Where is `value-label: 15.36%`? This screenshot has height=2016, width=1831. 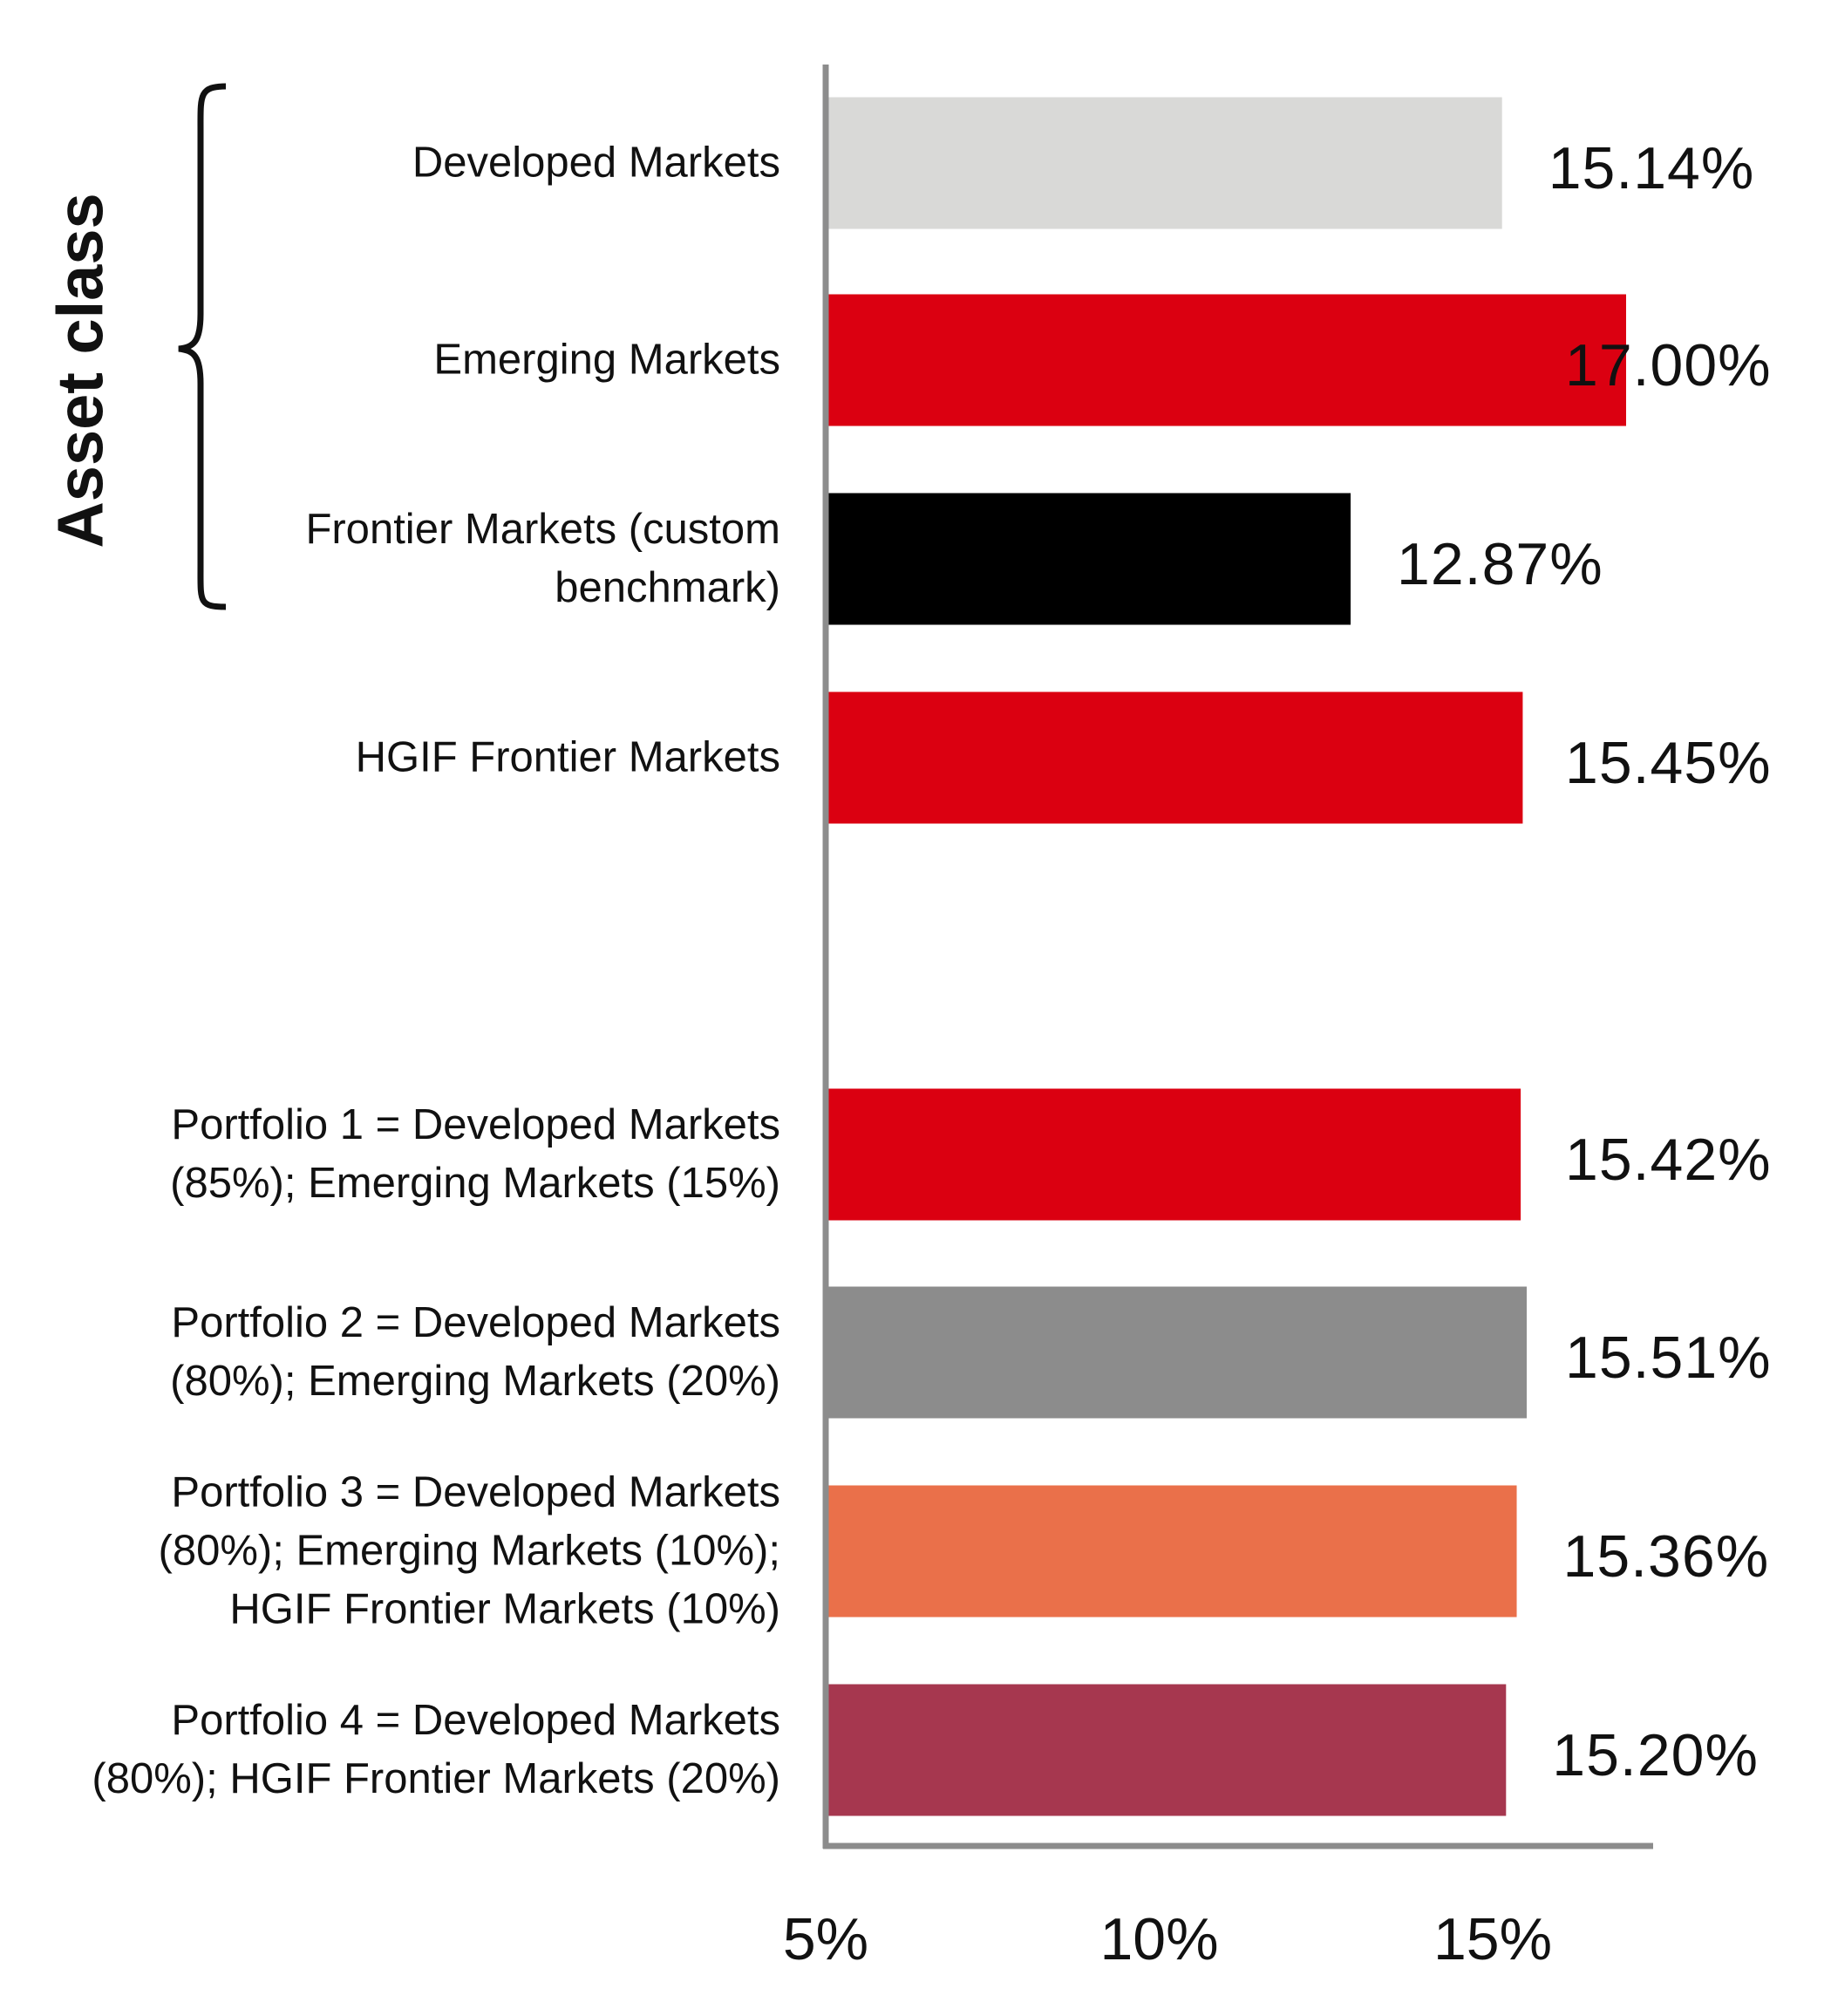 value-label: 15.36% is located at coordinates (1666, 1556).